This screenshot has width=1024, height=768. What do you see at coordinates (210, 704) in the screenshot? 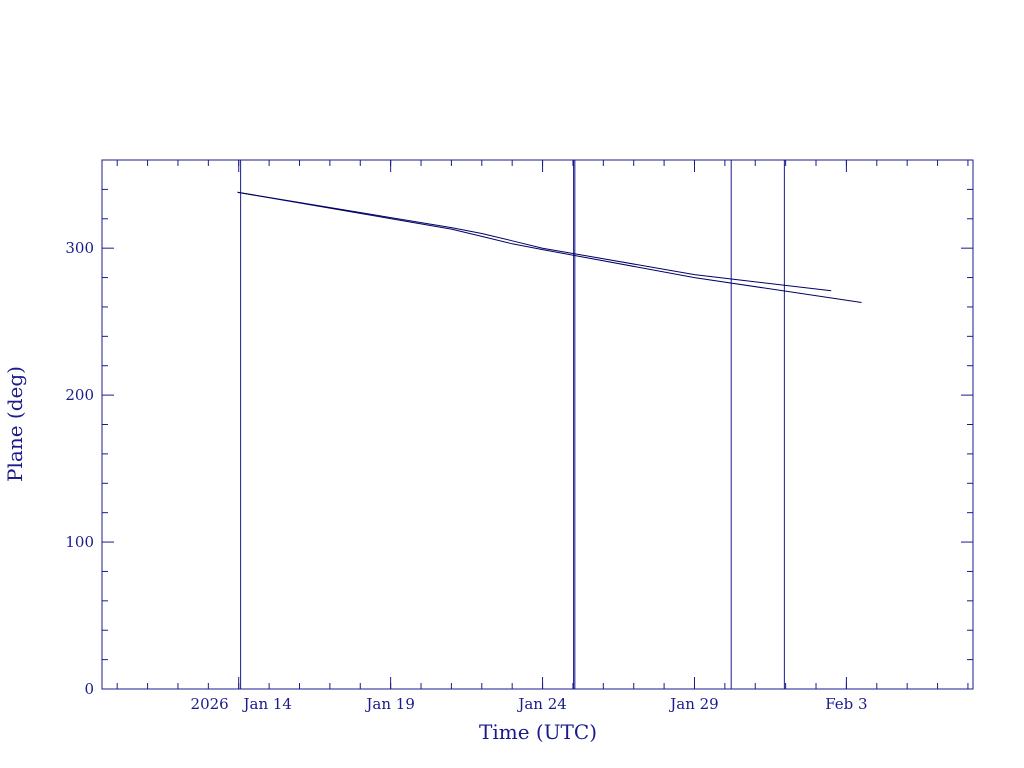
I see `x-tick-year: 2026` at bounding box center [210, 704].